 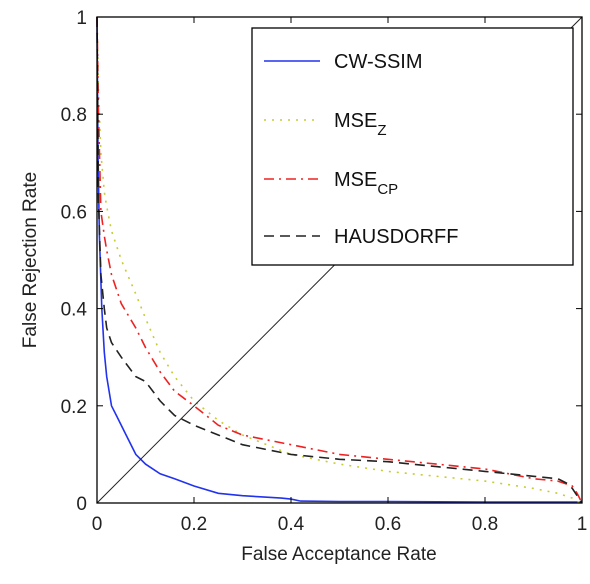 I want to click on x-tick-label: 0.8, so click(x=485, y=524).